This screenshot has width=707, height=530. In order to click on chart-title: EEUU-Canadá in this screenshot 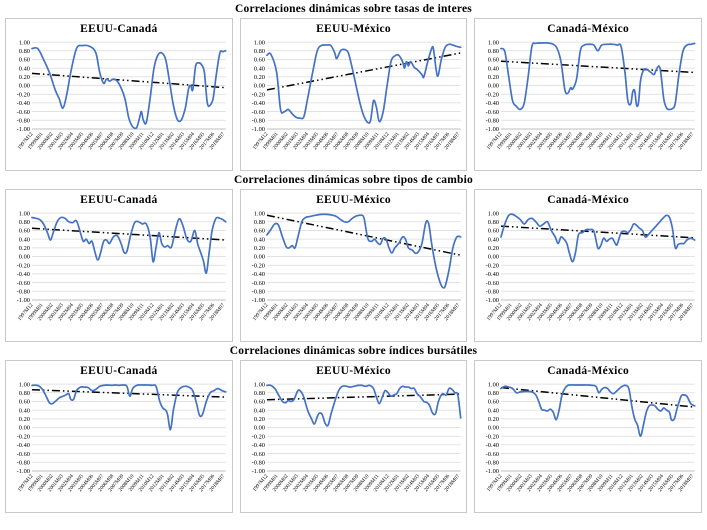, I will do `click(119, 371)`.